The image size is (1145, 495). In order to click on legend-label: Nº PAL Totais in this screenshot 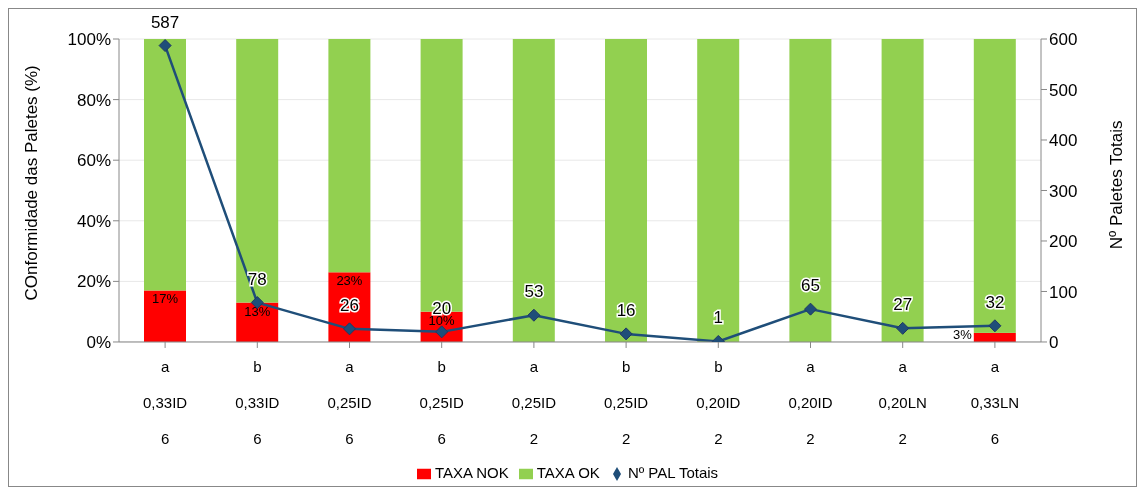, I will do `click(673, 472)`.